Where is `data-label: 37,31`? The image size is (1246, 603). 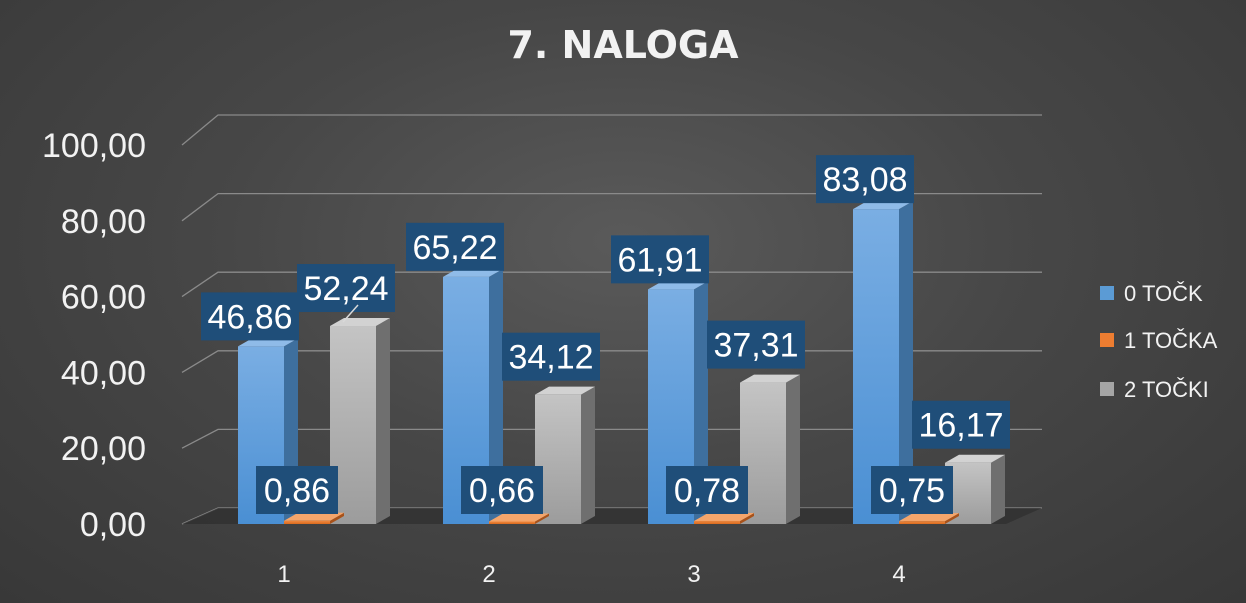
data-label: 37,31 is located at coordinates (756, 344).